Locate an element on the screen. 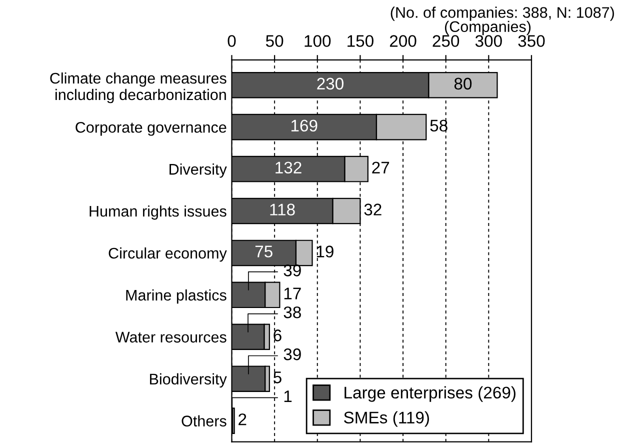 The image size is (618, 444). data-label: 75 is located at coordinates (263, 252).